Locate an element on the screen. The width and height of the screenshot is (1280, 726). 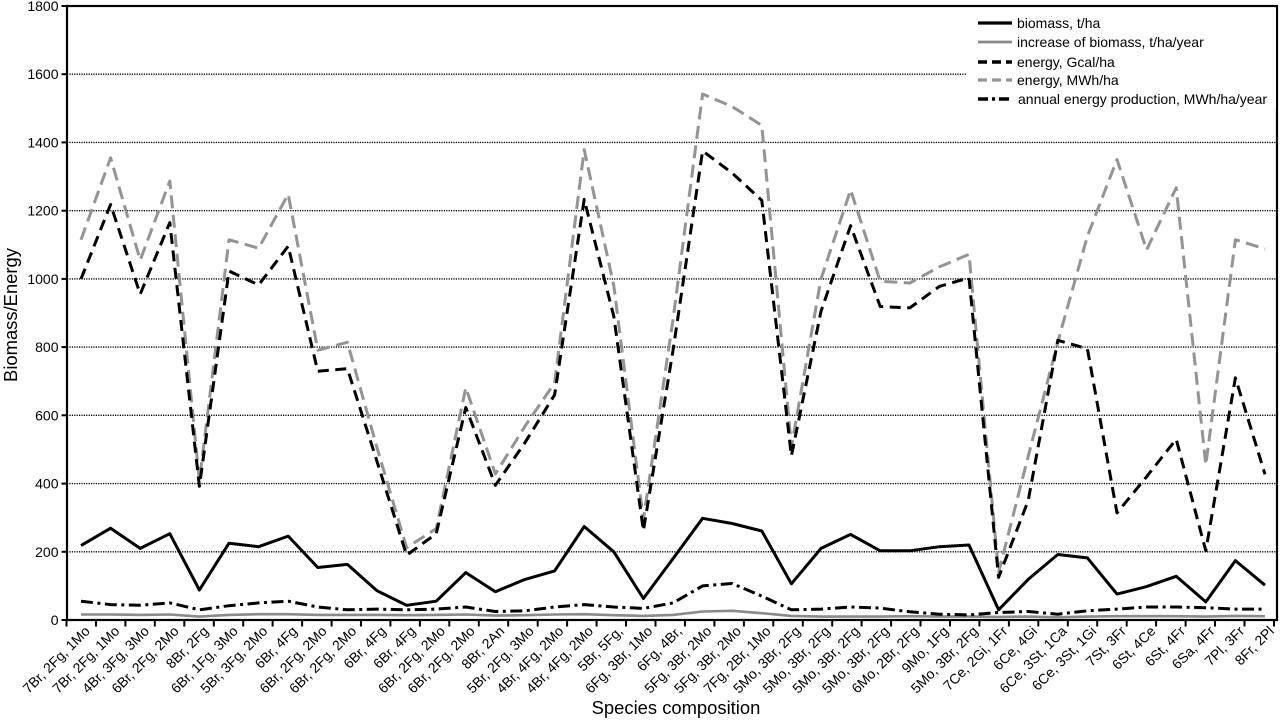
svg-text: 1200 is located at coordinates (42, 211).